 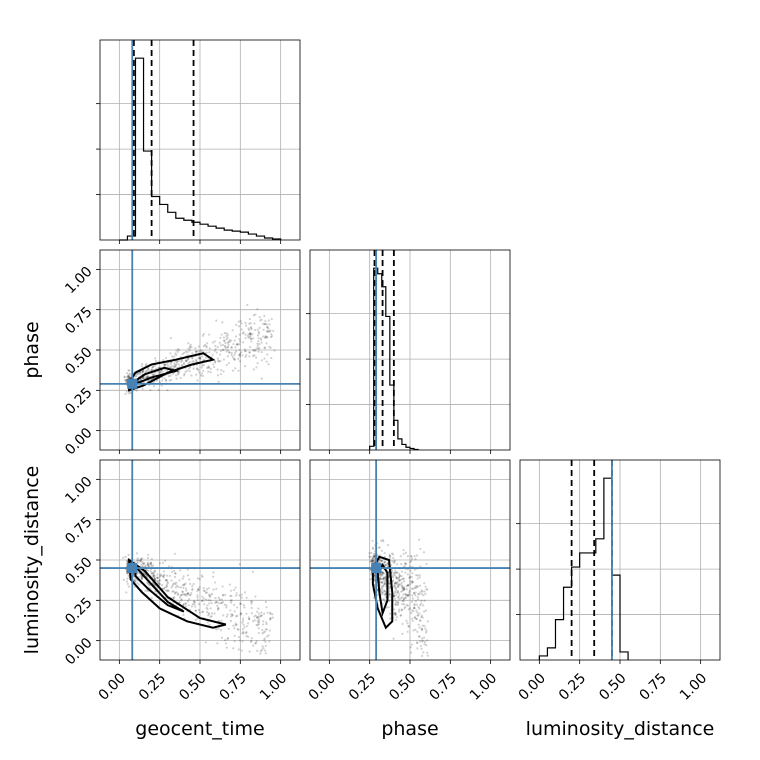 What do you see at coordinates (620, 729) in the screenshot?
I see `x-axis-label: luminosity_distance` at bounding box center [620, 729].